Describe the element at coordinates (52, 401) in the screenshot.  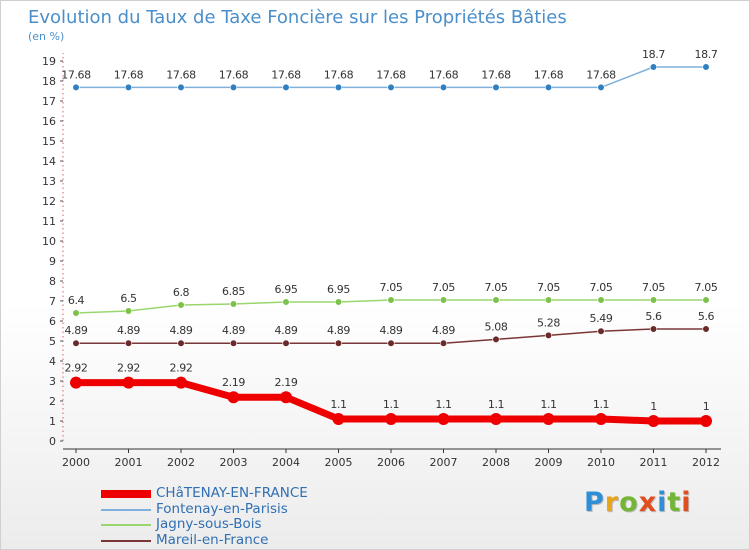
I see `y-tick-label: 2` at that location.